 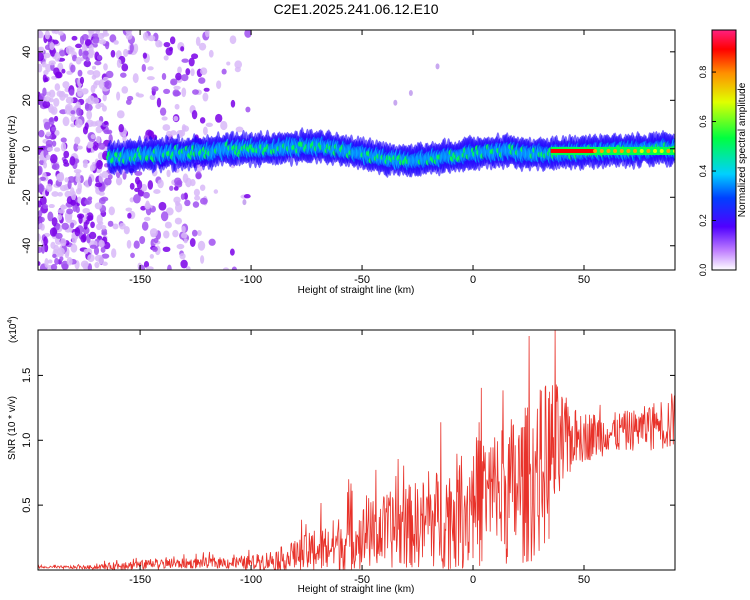 What do you see at coordinates (356, 290) in the screenshot?
I see `spectrogram-x-label: Height of straight line (km)` at bounding box center [356, 290].